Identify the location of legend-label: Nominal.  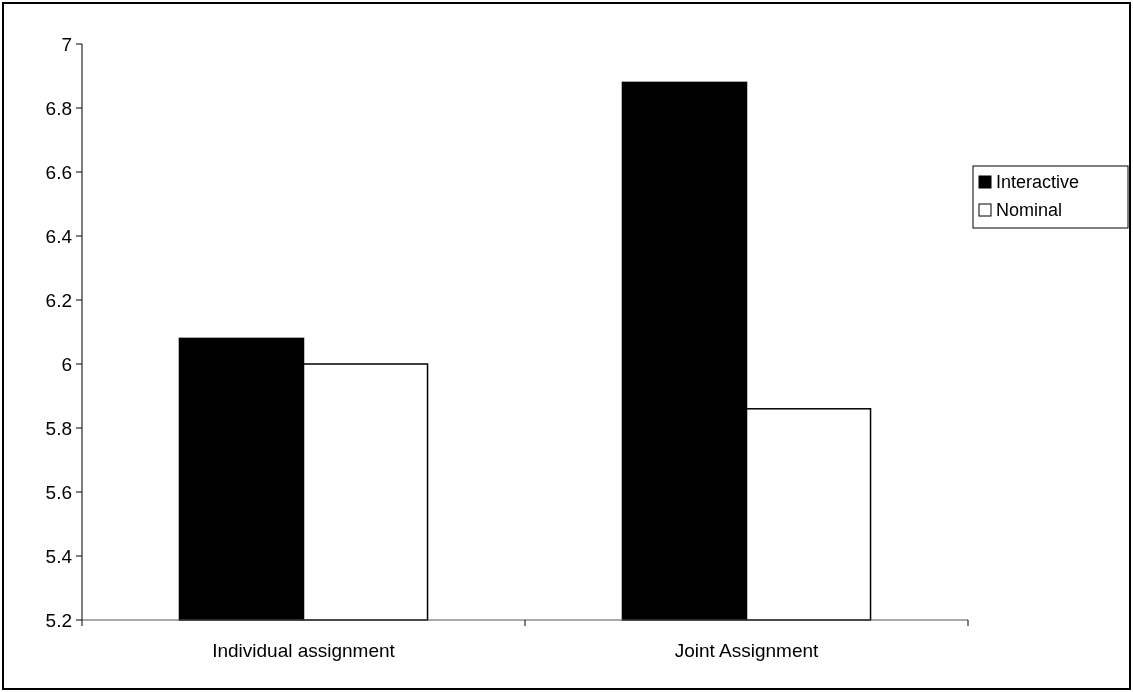
(1029, 210).